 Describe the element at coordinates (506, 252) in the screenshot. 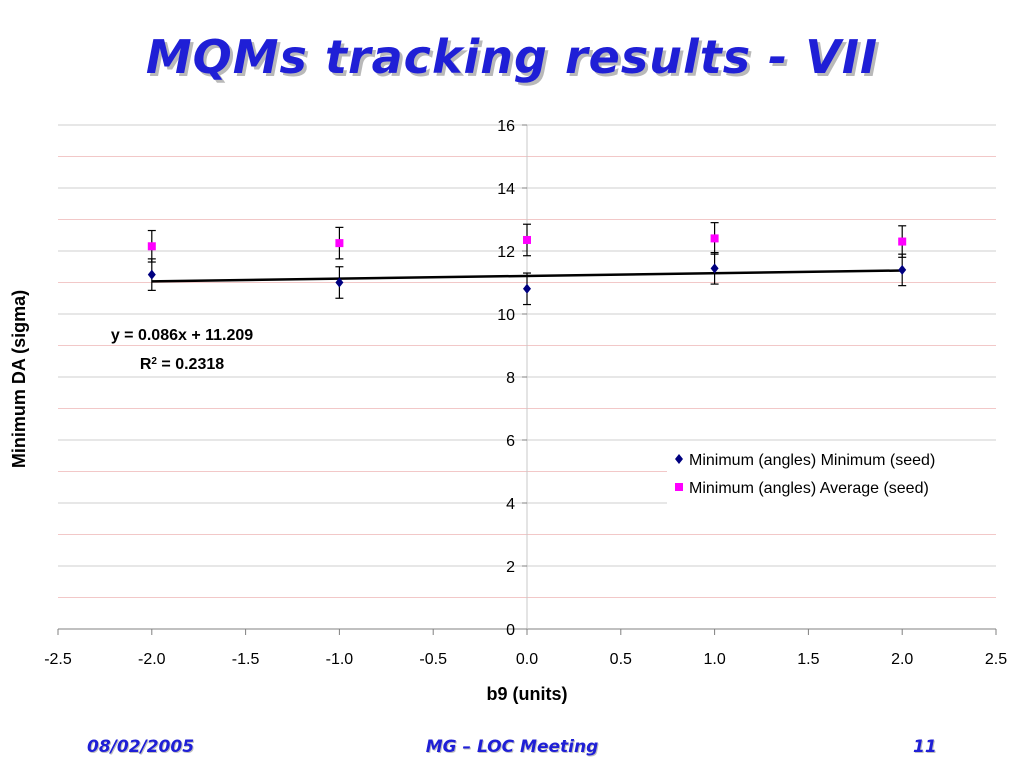

I see `y-tick-label: 12` at that location.